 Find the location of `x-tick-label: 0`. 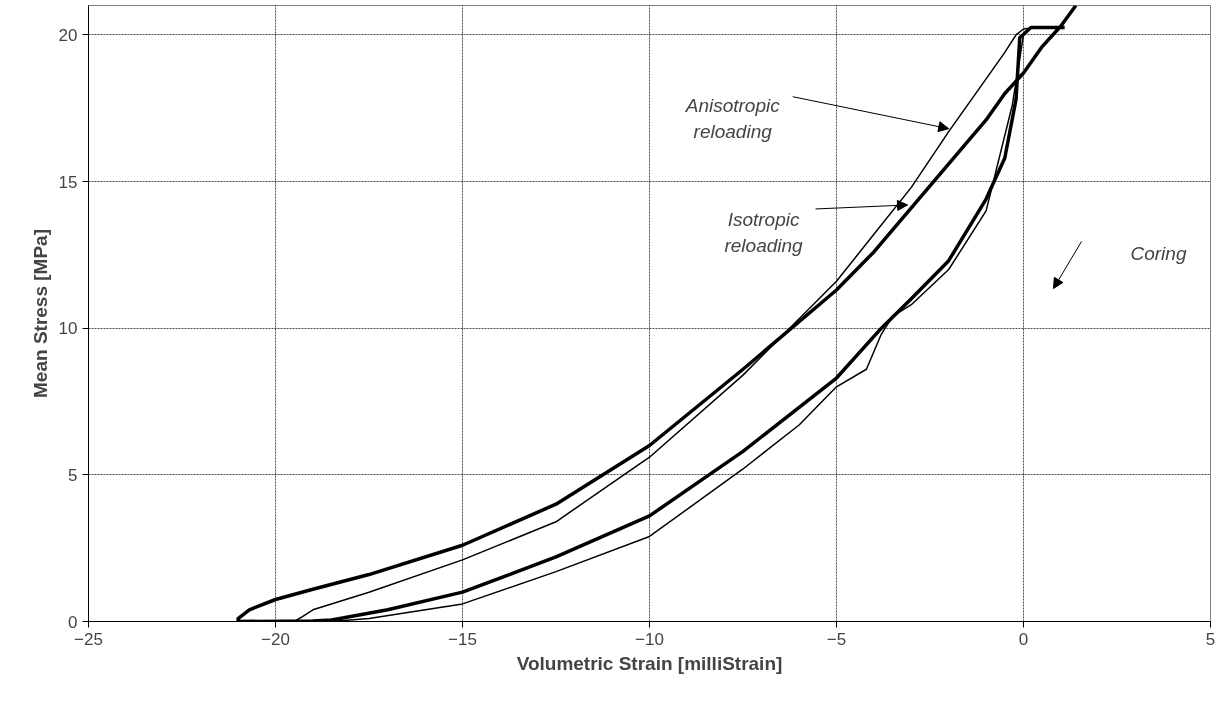

x-tick-label: 0 is located at coordinates (1023, 639).